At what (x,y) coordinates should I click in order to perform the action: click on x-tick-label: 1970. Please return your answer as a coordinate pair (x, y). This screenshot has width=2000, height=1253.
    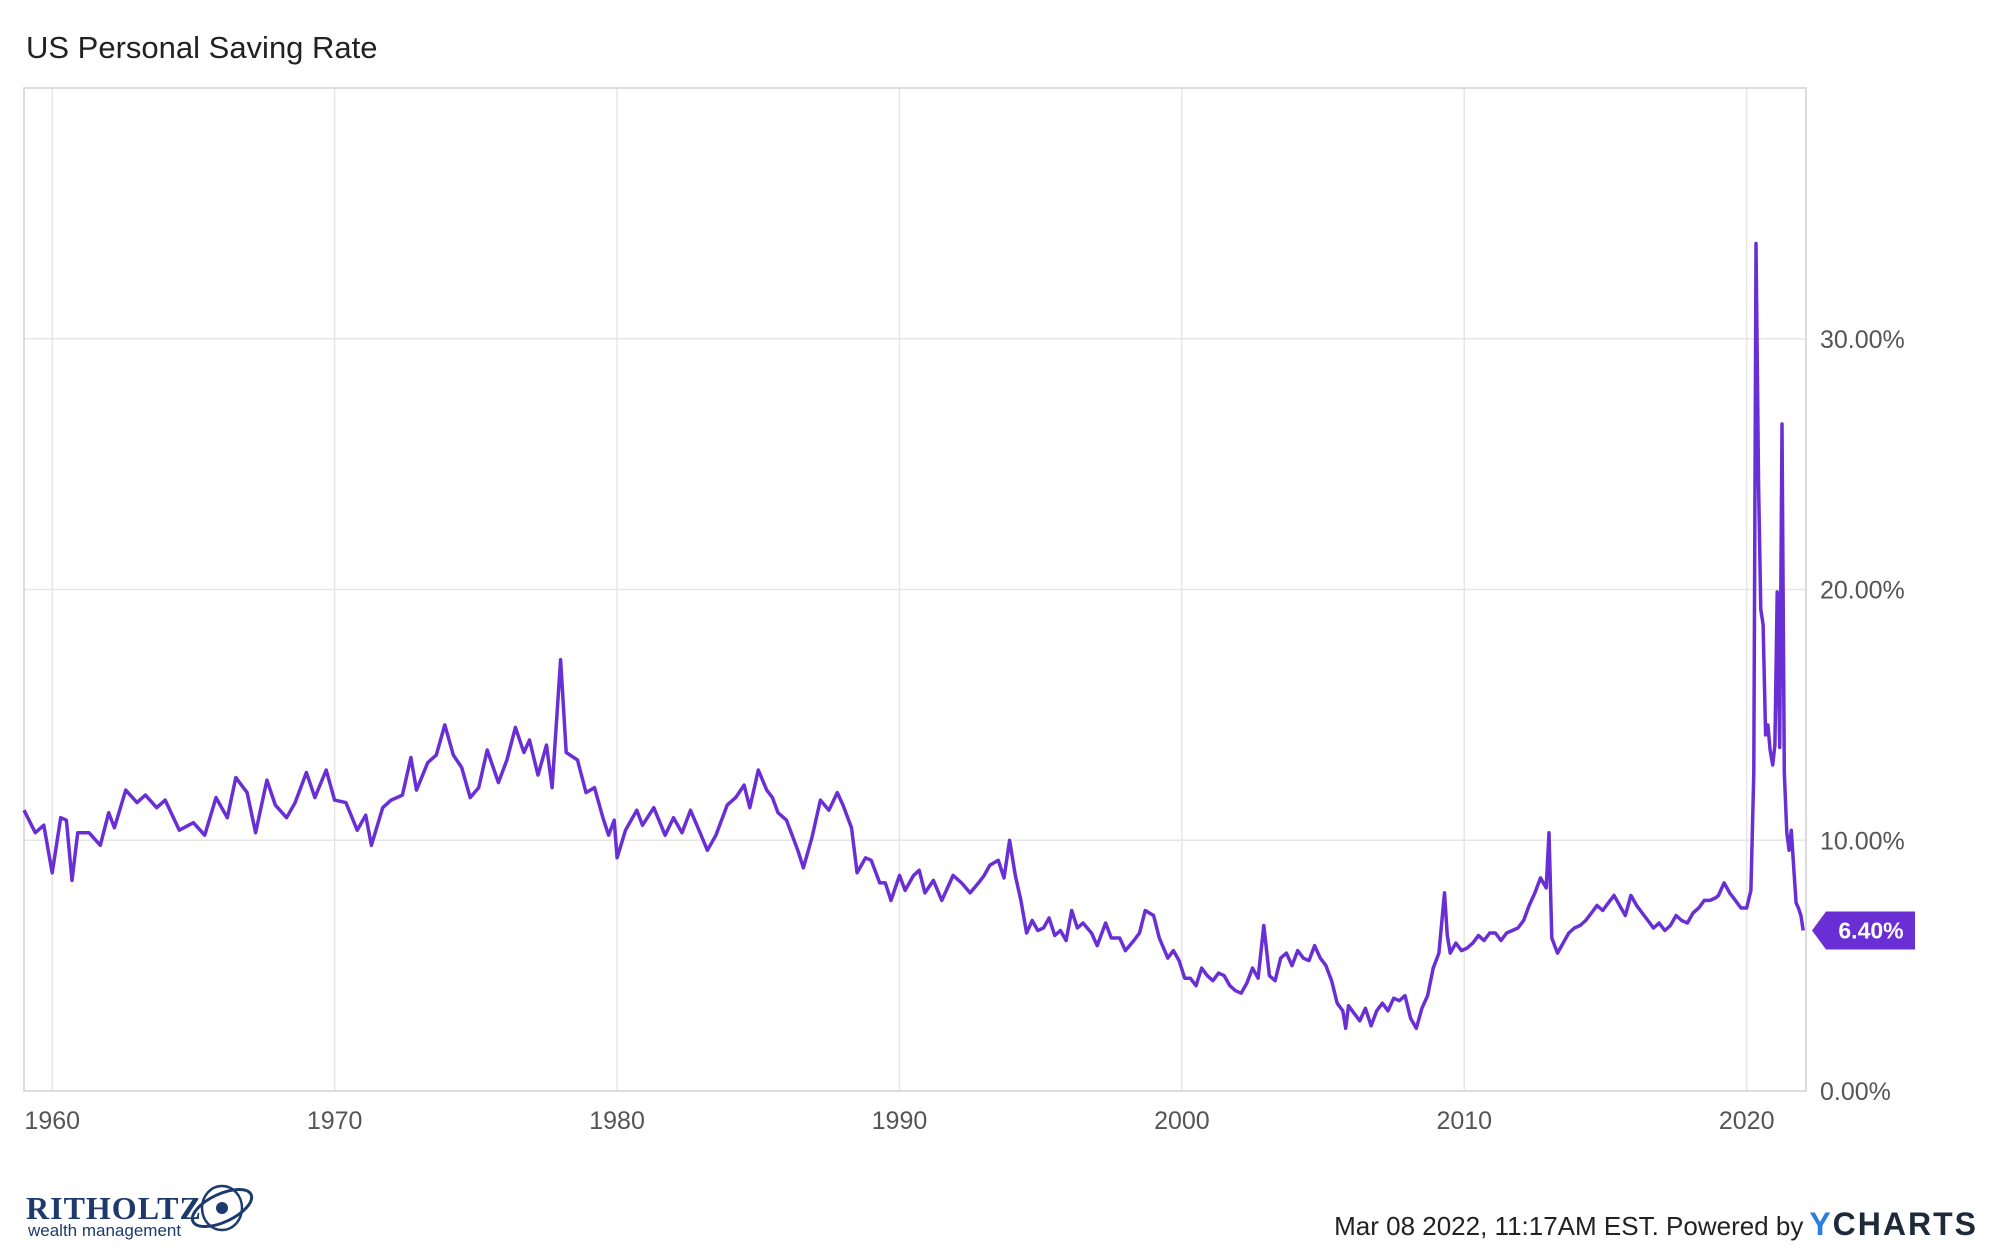
    Looking at the image, I should click on (335, 1121).